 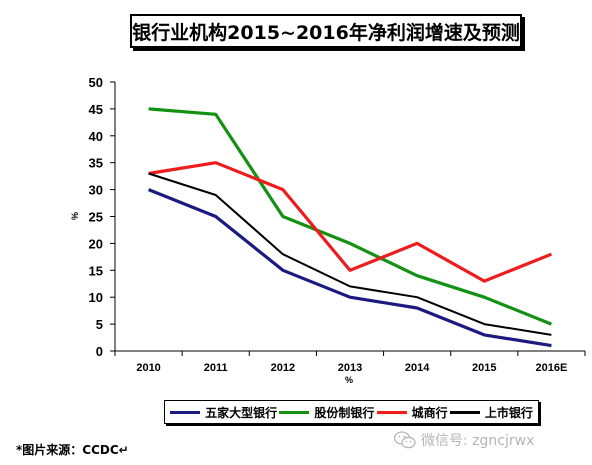 What do you see at coordinates (216, 368) in the screenshot?
I see `x-tick-label: 2011` at bounding box center [216, 368].